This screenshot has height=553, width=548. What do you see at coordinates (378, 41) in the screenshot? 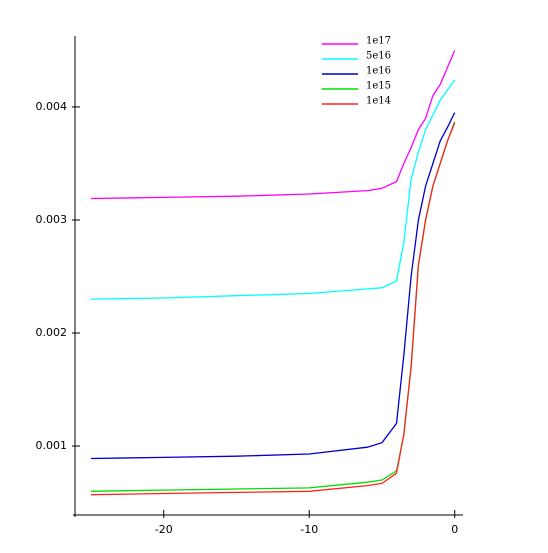
I see `legend-label: 1e17` at bounding box center [378, 41].